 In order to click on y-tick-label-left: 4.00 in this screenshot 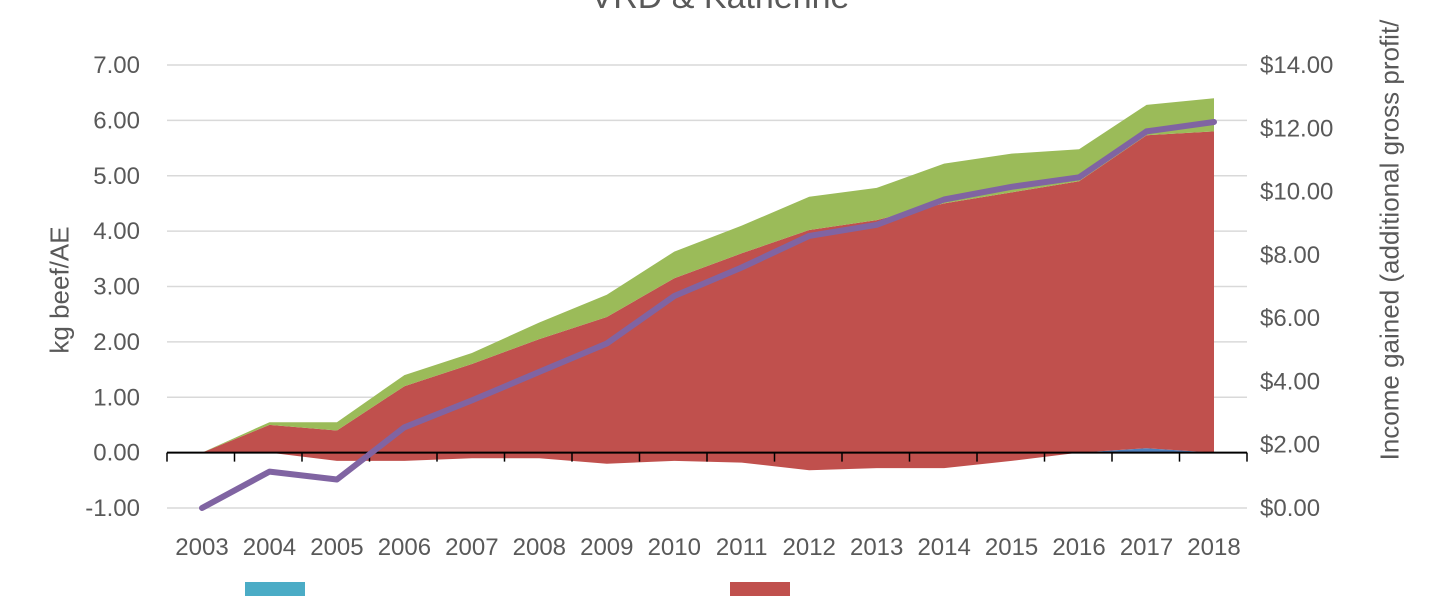, I will do `click(116, 231)`.